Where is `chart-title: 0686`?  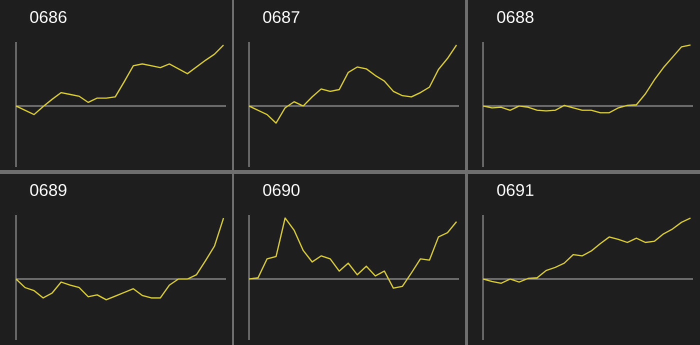
chart-title: 0686 is located at coordinates (48, 17).